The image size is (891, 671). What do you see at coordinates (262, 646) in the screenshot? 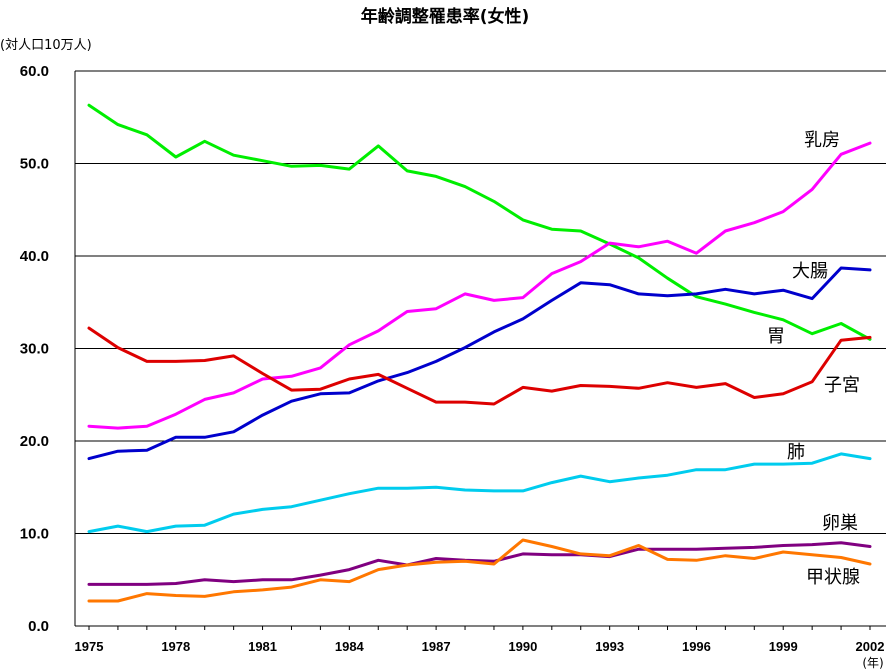
I see `x-tick-label: 1981` at bounding box center [262, 646].